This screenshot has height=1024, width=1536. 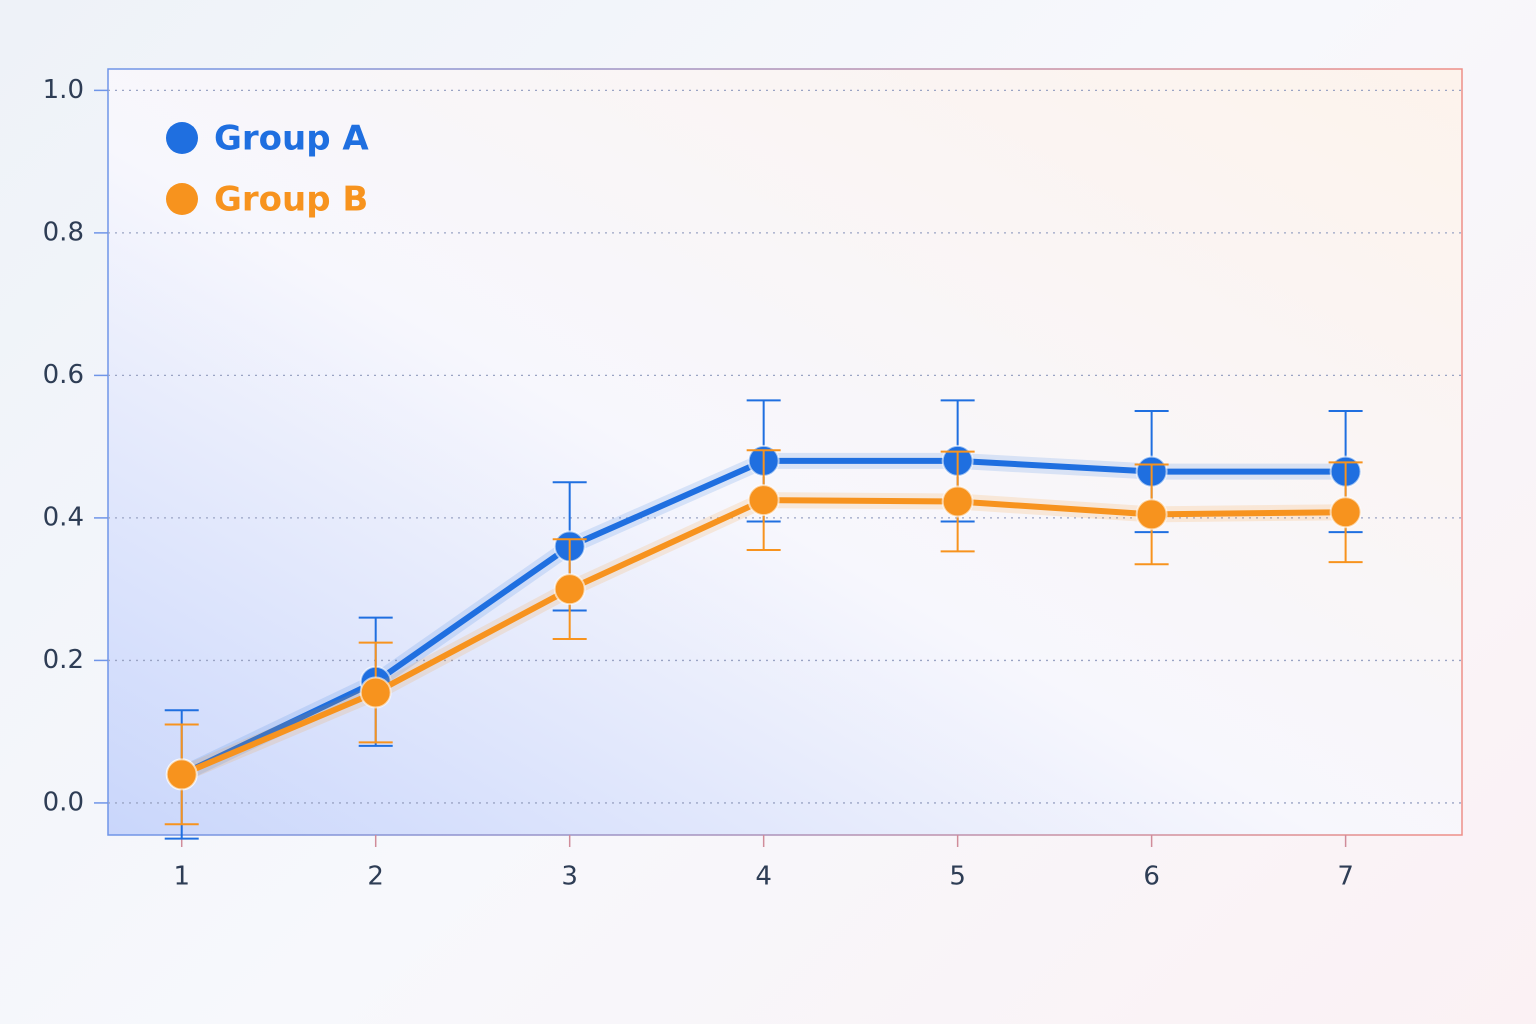 I want to click on x-tick-label: 4, so click(x=763, y=877).